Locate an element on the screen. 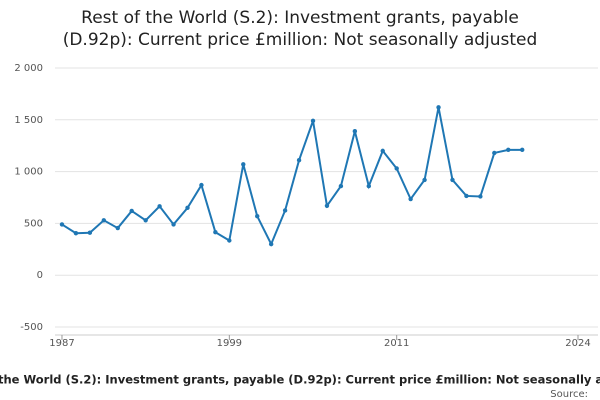 The image size is (600, 400). source: Source: is located at coordinates (569, 394).